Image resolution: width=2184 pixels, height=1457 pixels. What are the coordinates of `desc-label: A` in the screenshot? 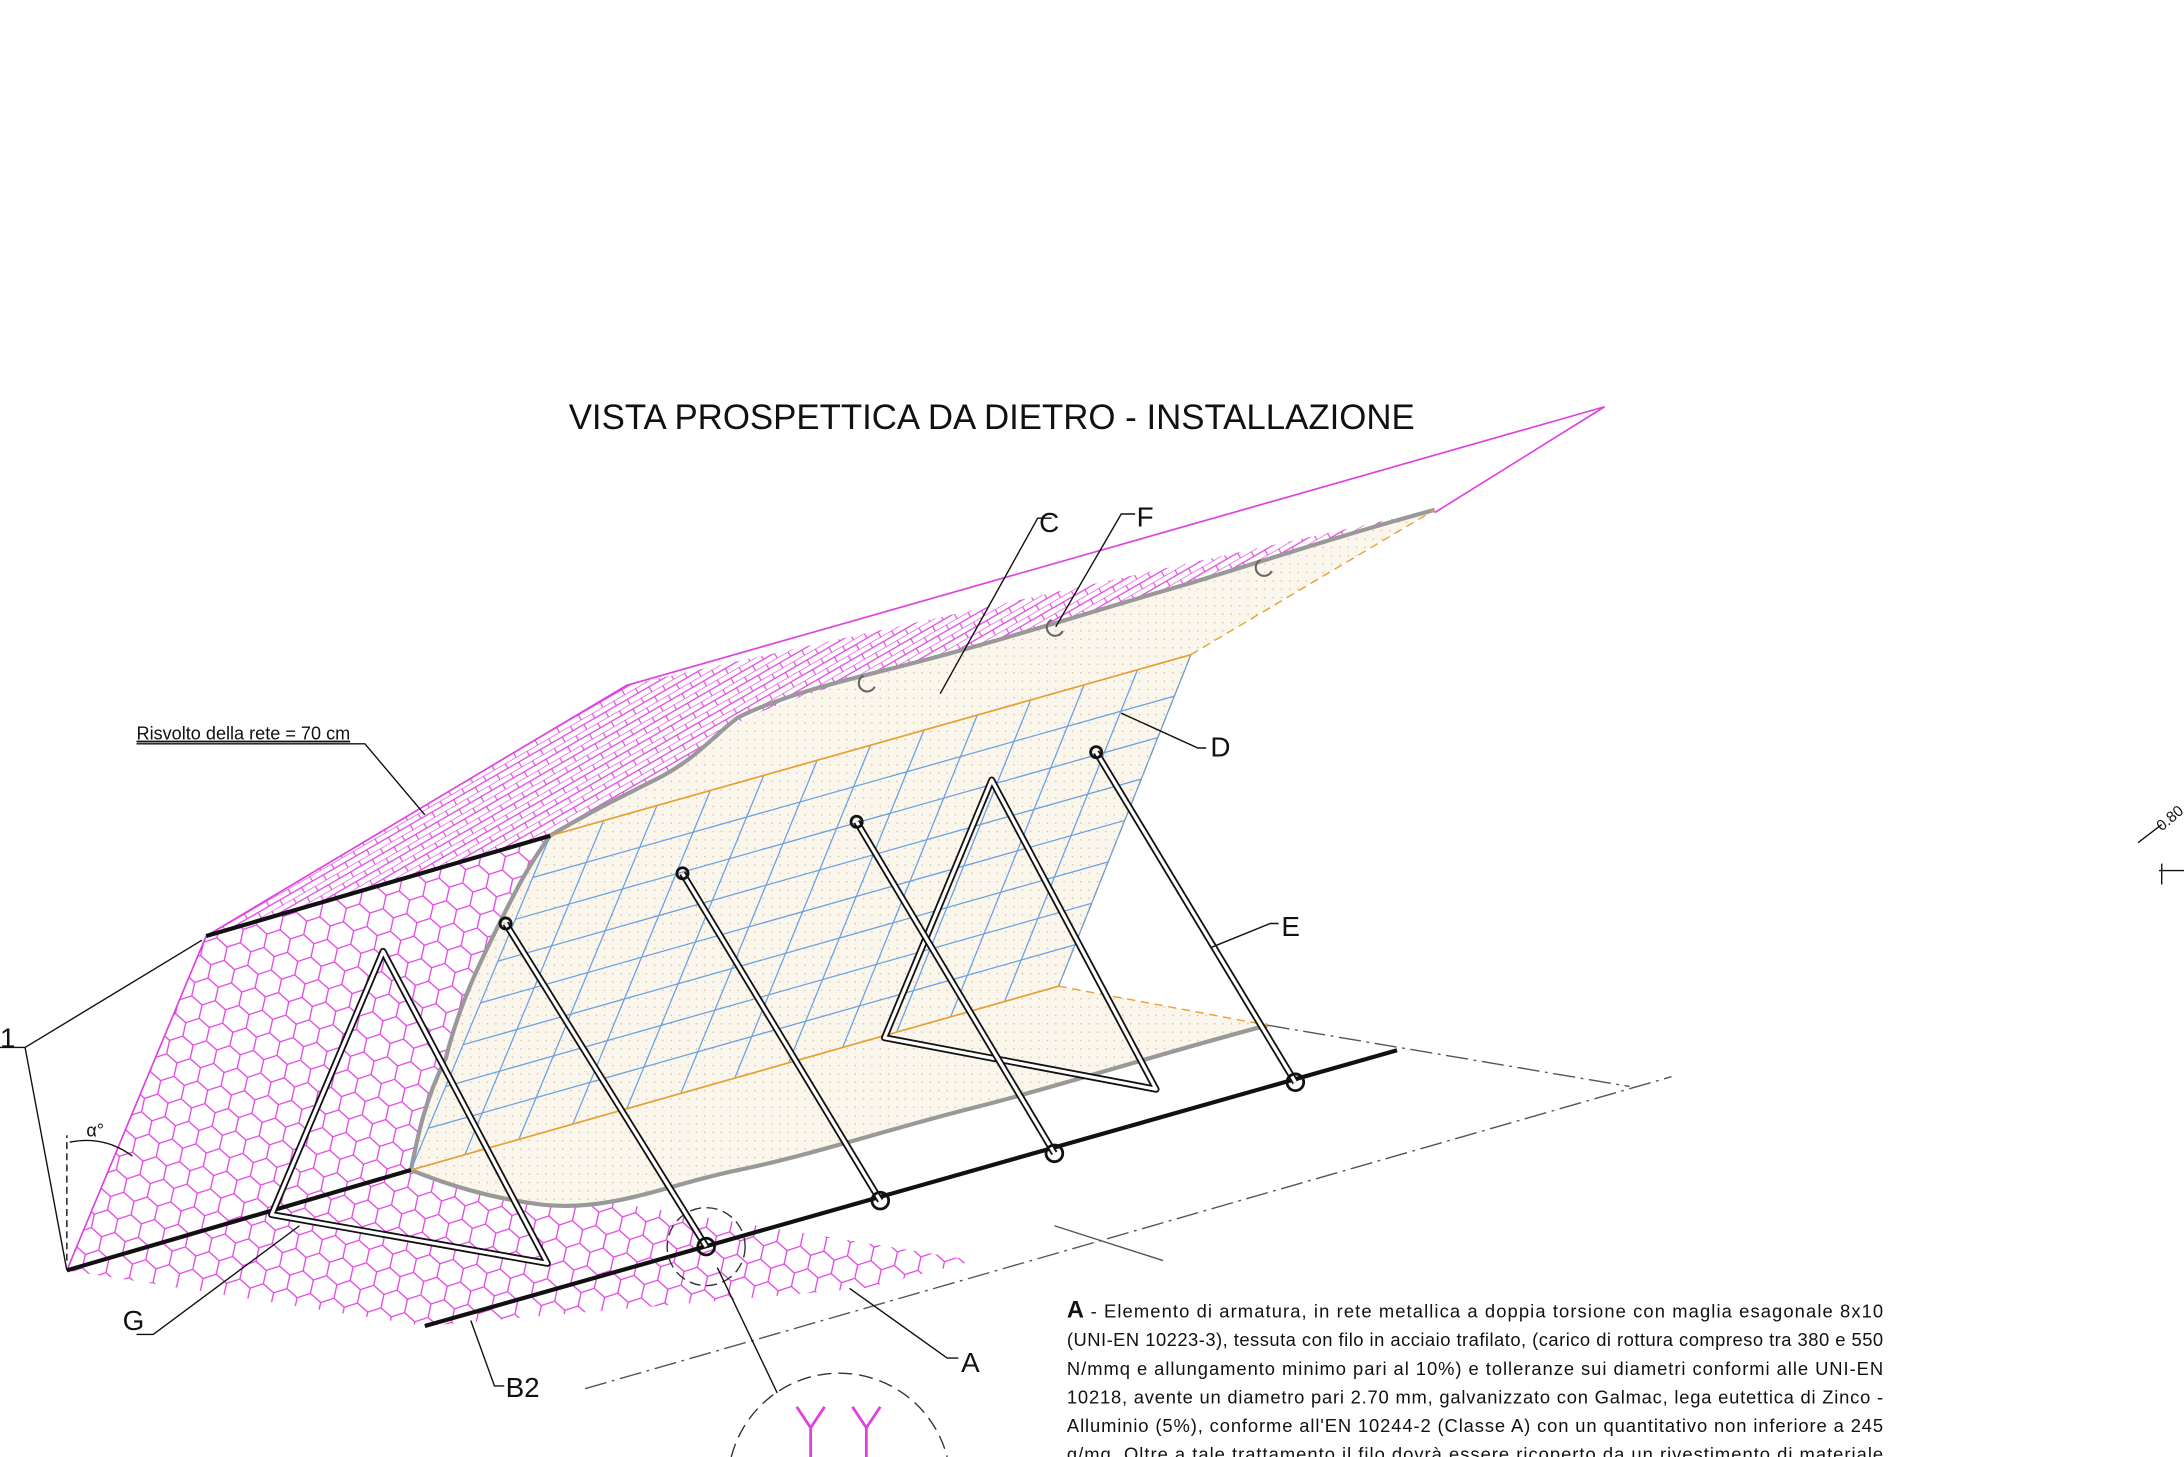 It's located at (1075, 1311).